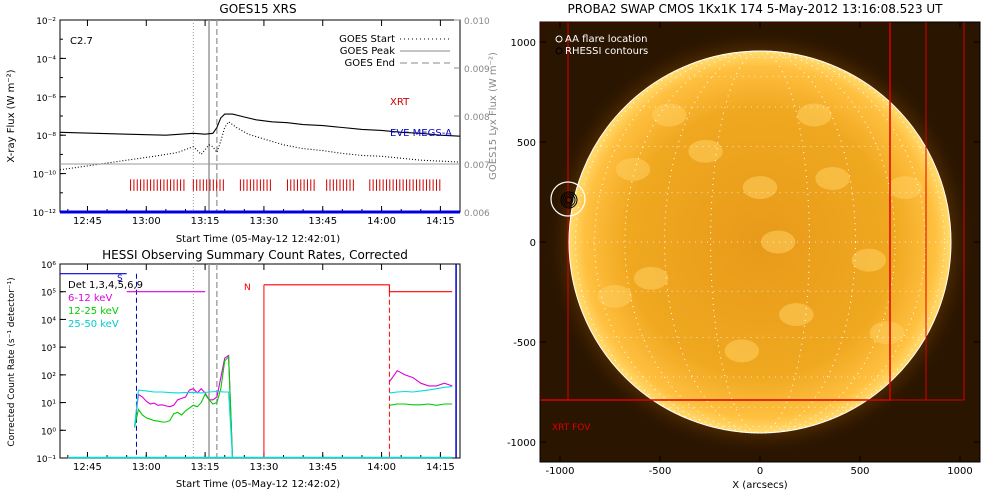 The height and width of the screenshot is (500, 1000). What do you see at coordinates (183, 424) in the screenshot?
I see `series-25-50-kev` at bounding box center [183, 424].